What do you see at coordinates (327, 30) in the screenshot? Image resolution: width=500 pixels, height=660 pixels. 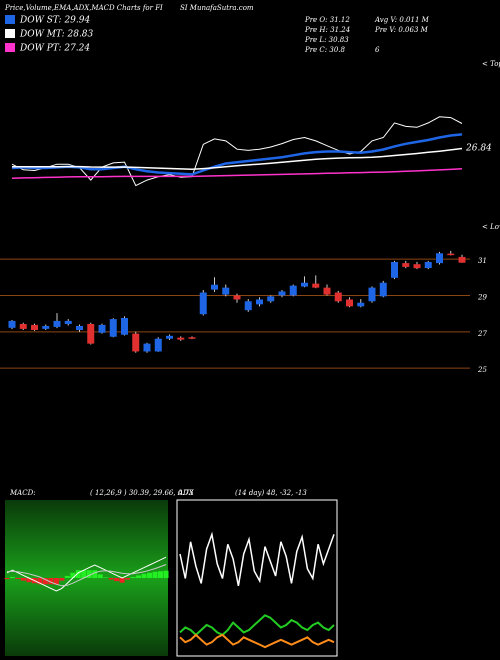 I see `stat: Pre H: 31.24` at bounding box center [327, 30].